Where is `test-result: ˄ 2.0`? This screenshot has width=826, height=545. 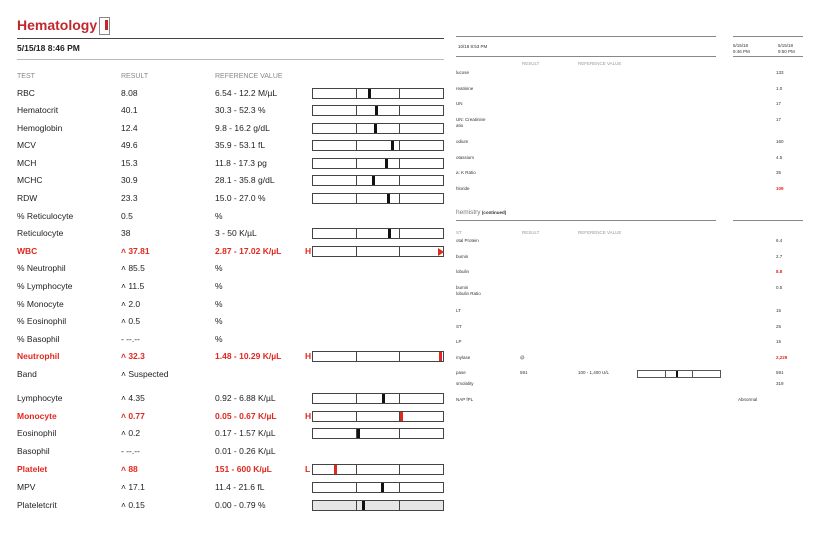
test-result: ˄ 2.0 is located at coordinates (131, 304).